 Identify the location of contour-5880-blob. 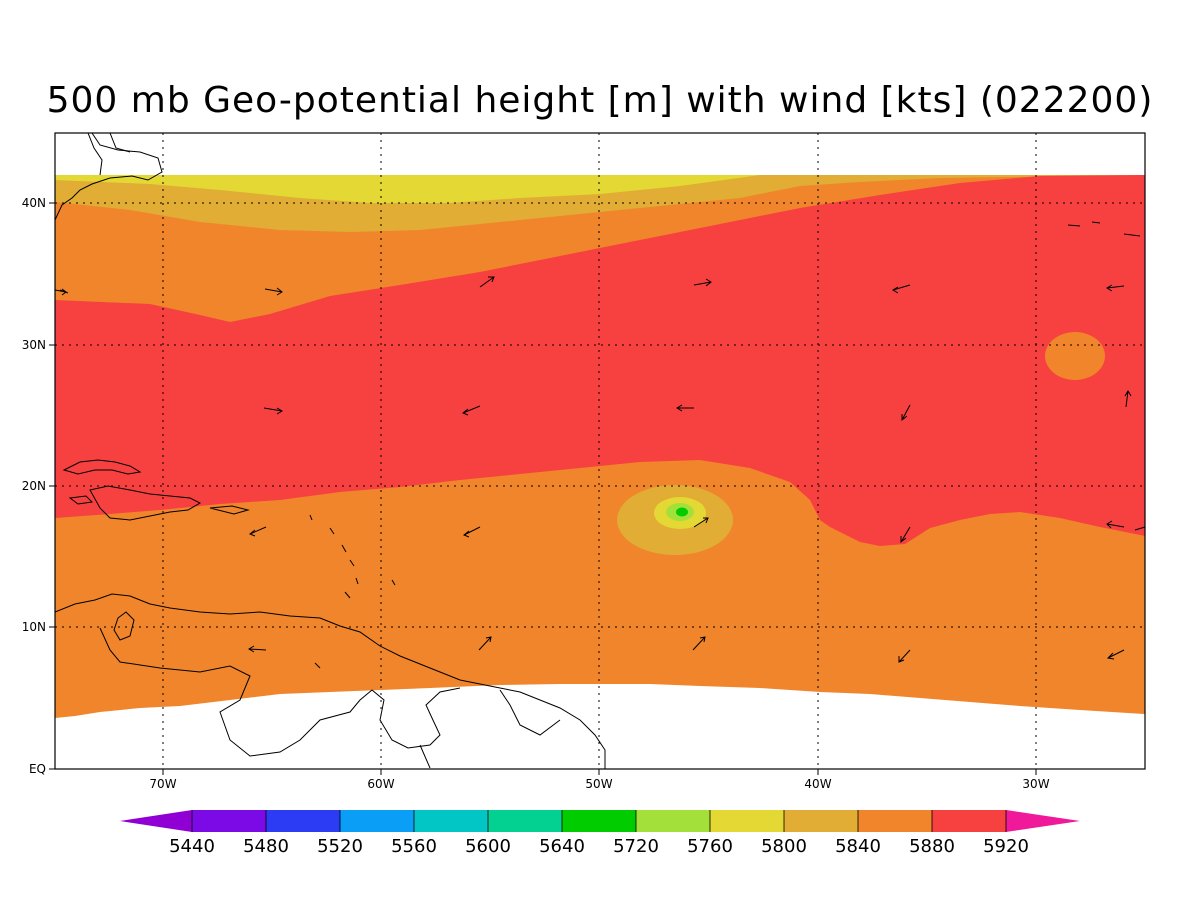
(1075, 356).